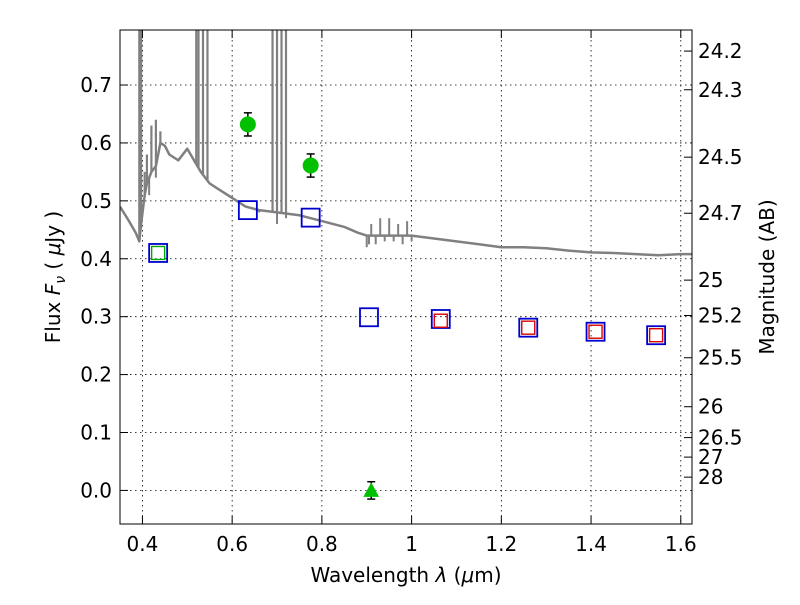 The width and height of the screenshot is (800, 605). I want to click on y2-tick-label: 24.5, so click(720, 157).